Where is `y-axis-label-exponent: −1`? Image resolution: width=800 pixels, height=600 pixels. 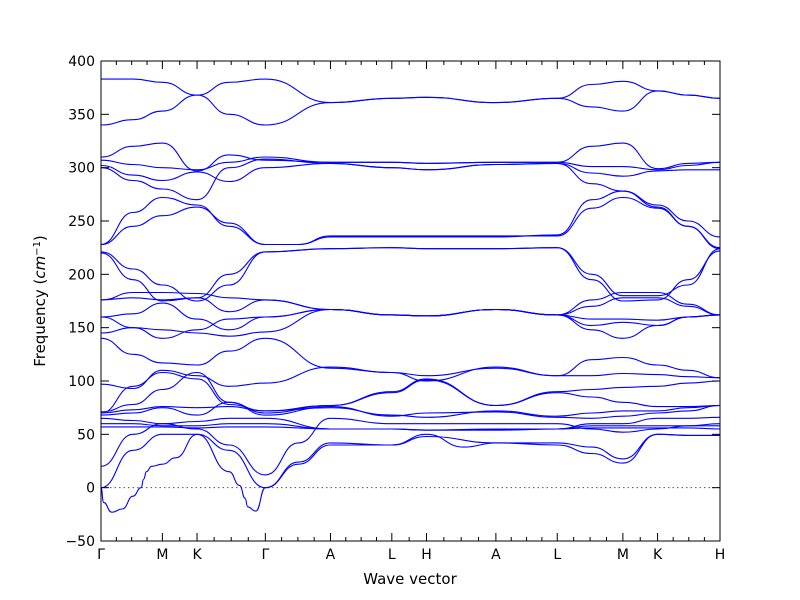
y-axis-label-exponent: −1 is located at coordinates (37, 248).